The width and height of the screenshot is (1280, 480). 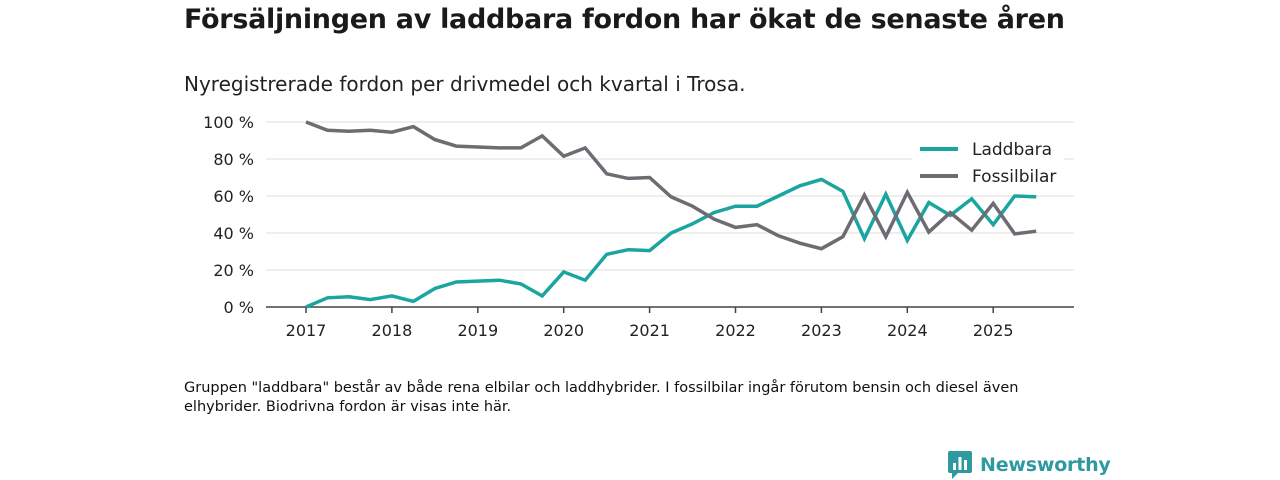 I want to click on y-tick-label: 0 %, so click(x=239, y=307).